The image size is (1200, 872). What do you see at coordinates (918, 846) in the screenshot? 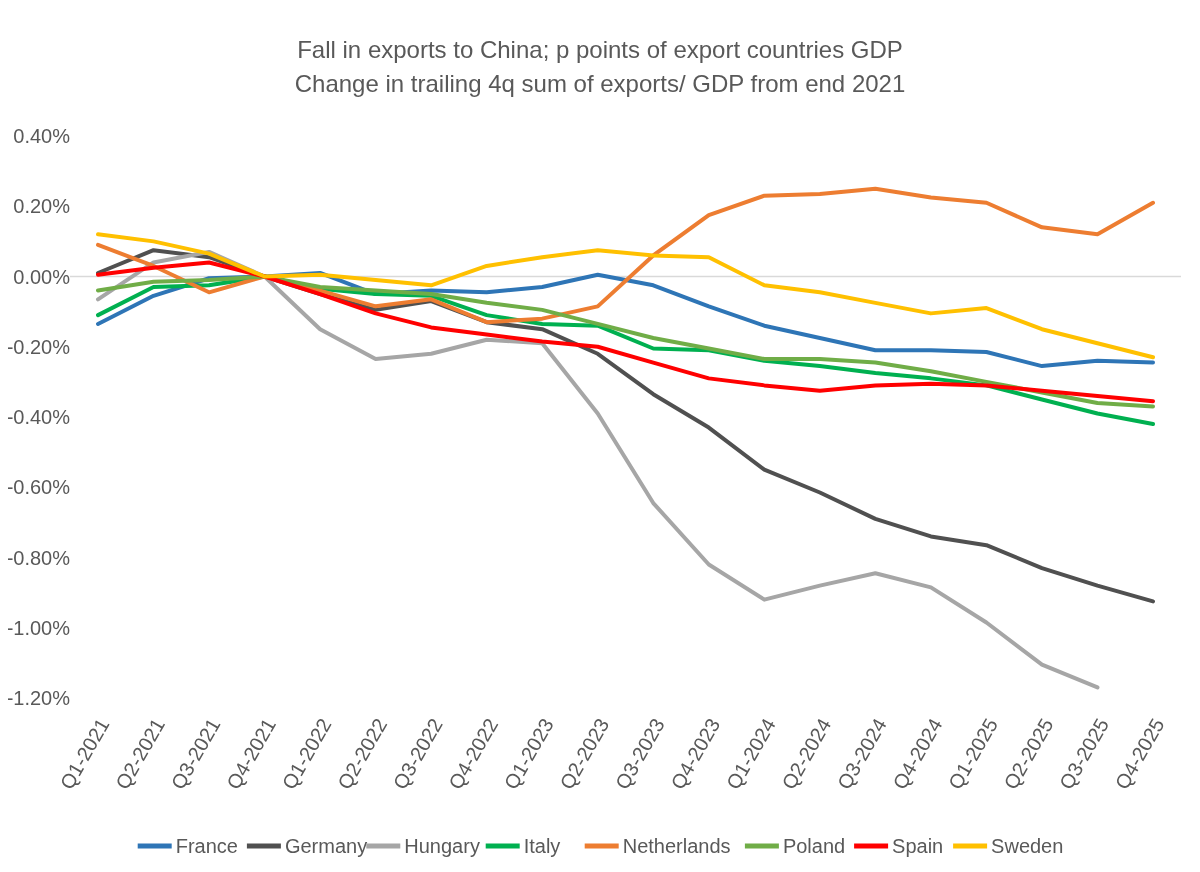
I see `legend-label: Spain` at bounding box center [918, 846].